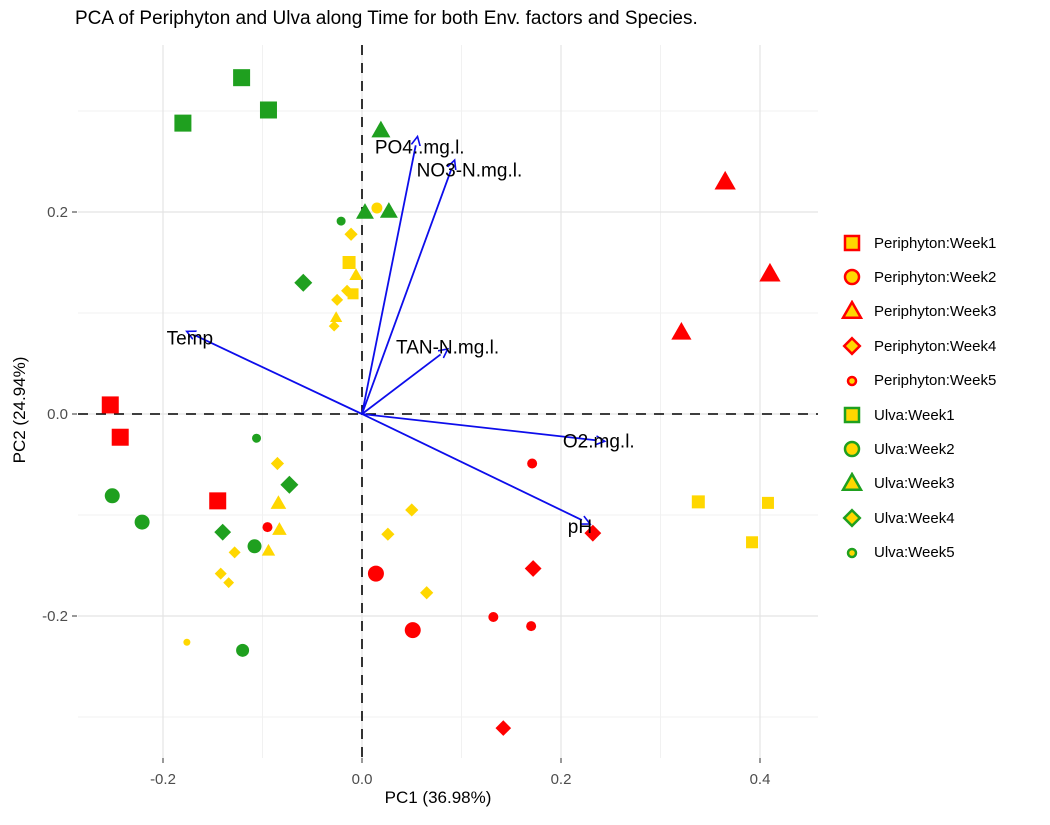  I want to click on series-ulva-week5, so click(299, 329).